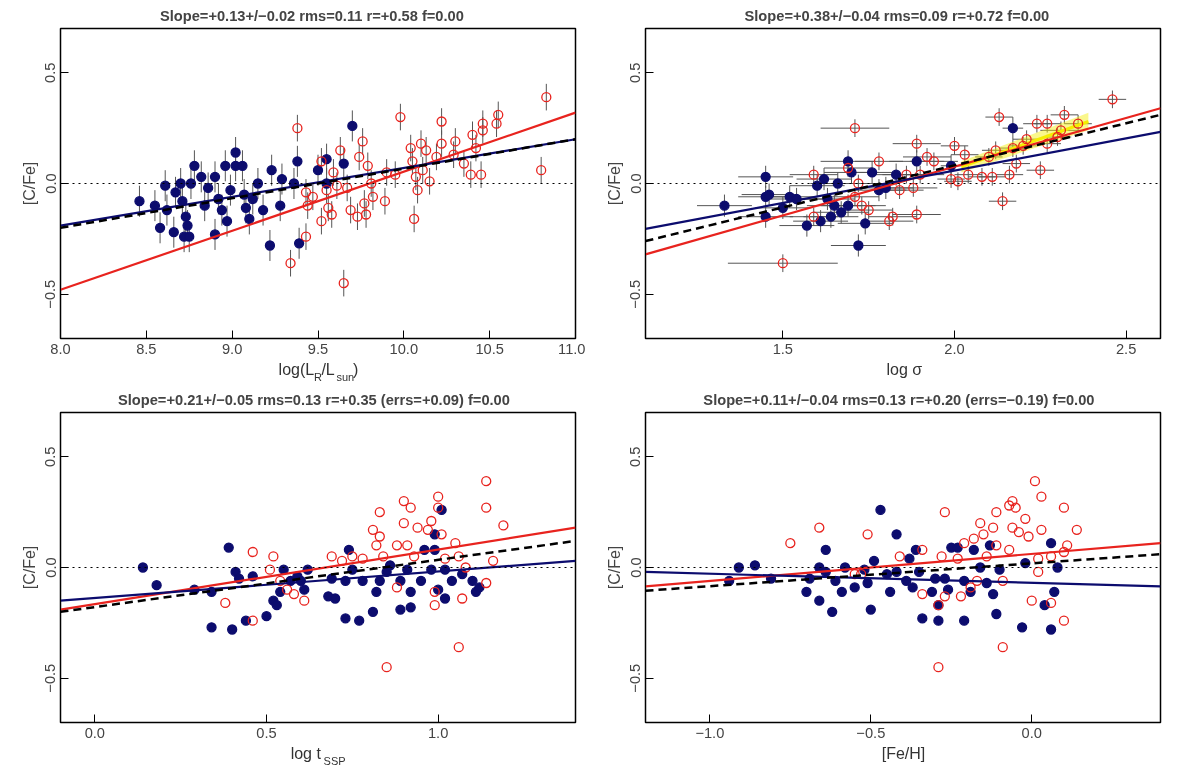 The image size is (1186, 776). I want to click on x-tick-label: 0.5, so click(266, 732).